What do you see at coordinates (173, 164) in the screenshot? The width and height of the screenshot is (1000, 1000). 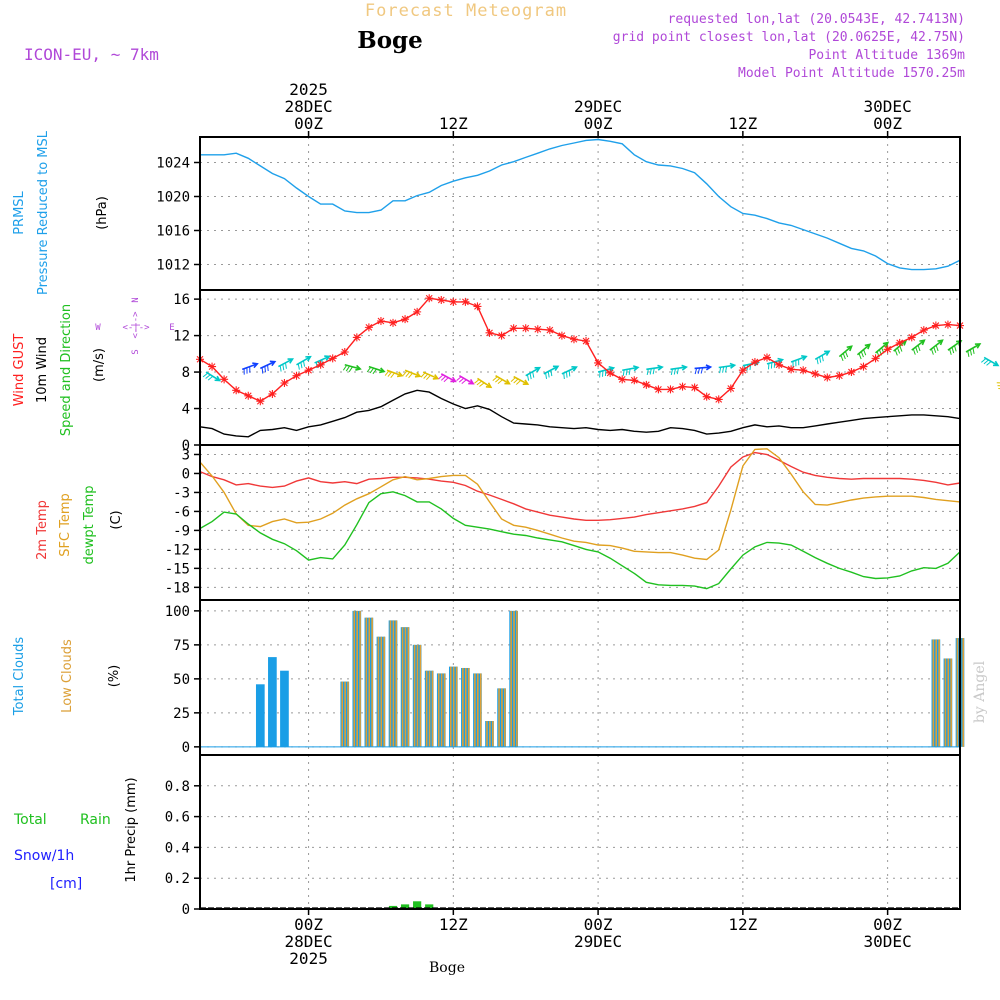 I see `y-tick-label: 1024` at bounding box center [173, 164].